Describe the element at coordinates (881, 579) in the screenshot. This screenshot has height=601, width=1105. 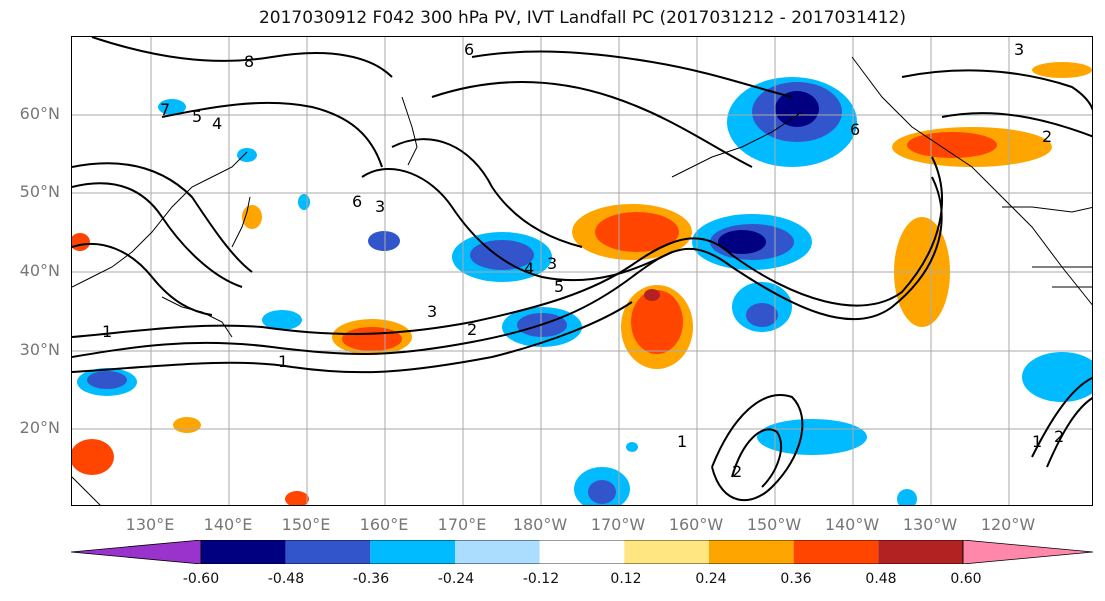
I see `colorbar-tick-label: 0.48` at that location.